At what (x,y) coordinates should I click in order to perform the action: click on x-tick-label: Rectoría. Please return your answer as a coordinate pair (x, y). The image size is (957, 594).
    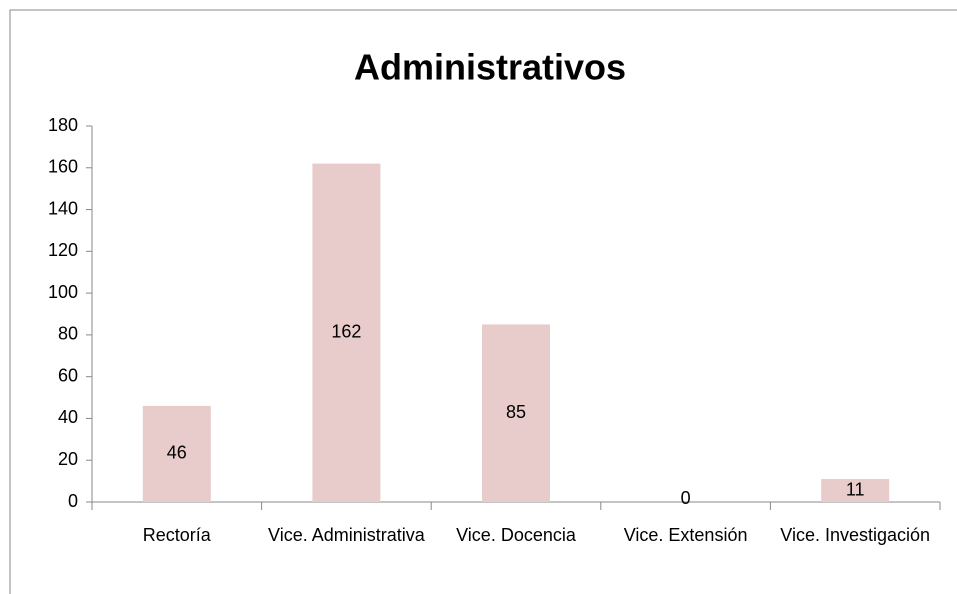
    Looking at the image, I should click on (176, 535).